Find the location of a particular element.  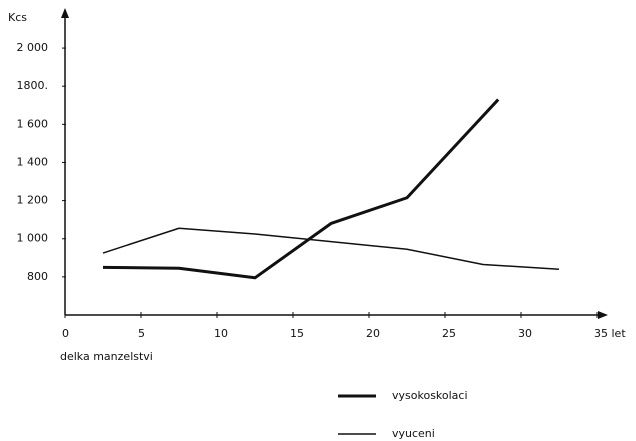

x-tick-label: 20 is located at coordinates (373, 333).